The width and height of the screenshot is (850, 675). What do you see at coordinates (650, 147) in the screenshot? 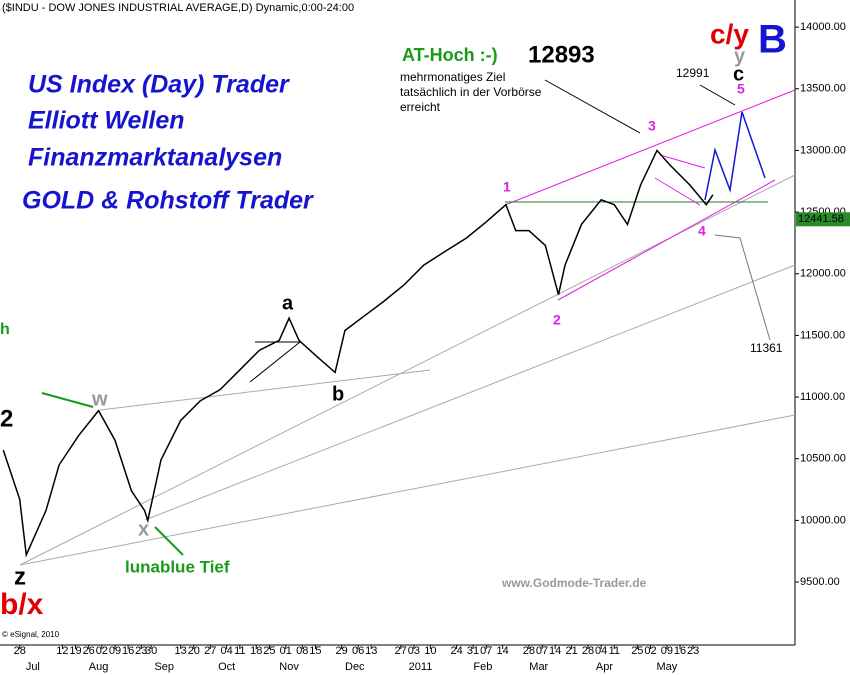
I see `channel-line` at bounding box center [650, 147].